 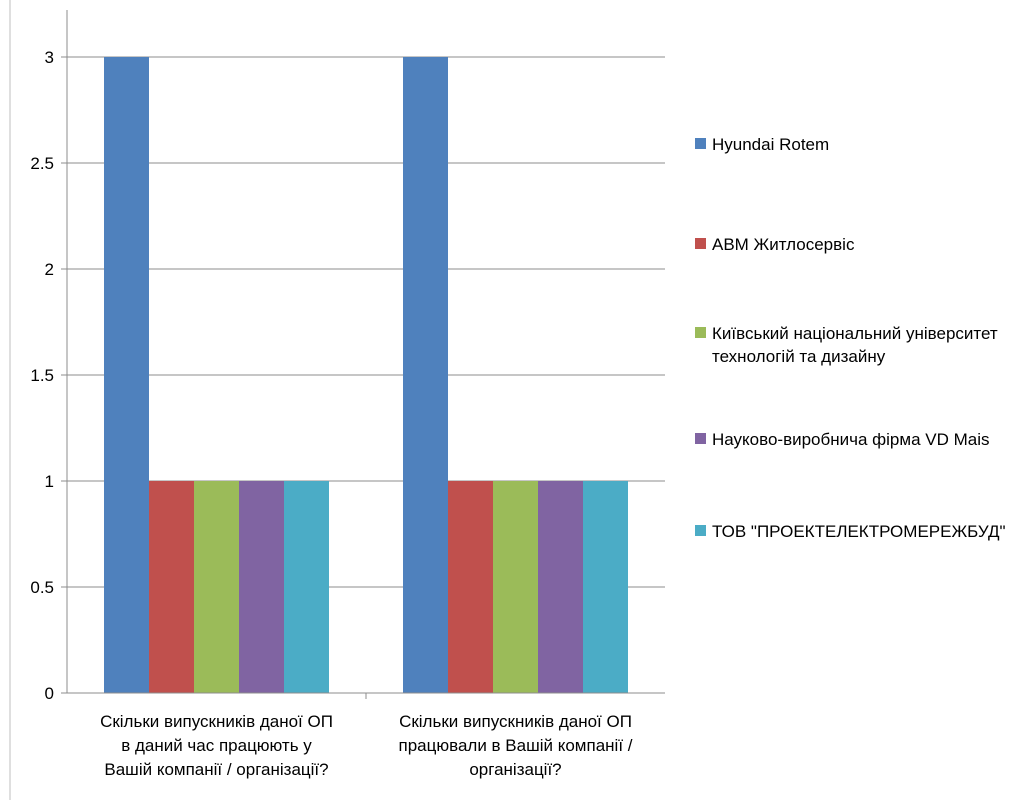 I want to click on legend-item: ТОВ "ПРОЕКТЕЛЕКТРОМЕРЕЖБУД", so click(x=853, y=531).